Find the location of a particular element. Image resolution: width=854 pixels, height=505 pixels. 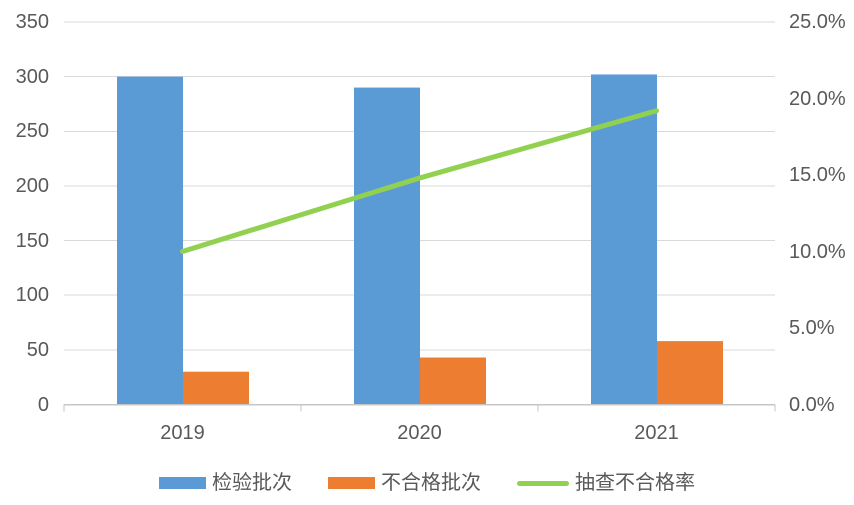

left-axis-tick-label: 350 is located at coordinates (32, 22).